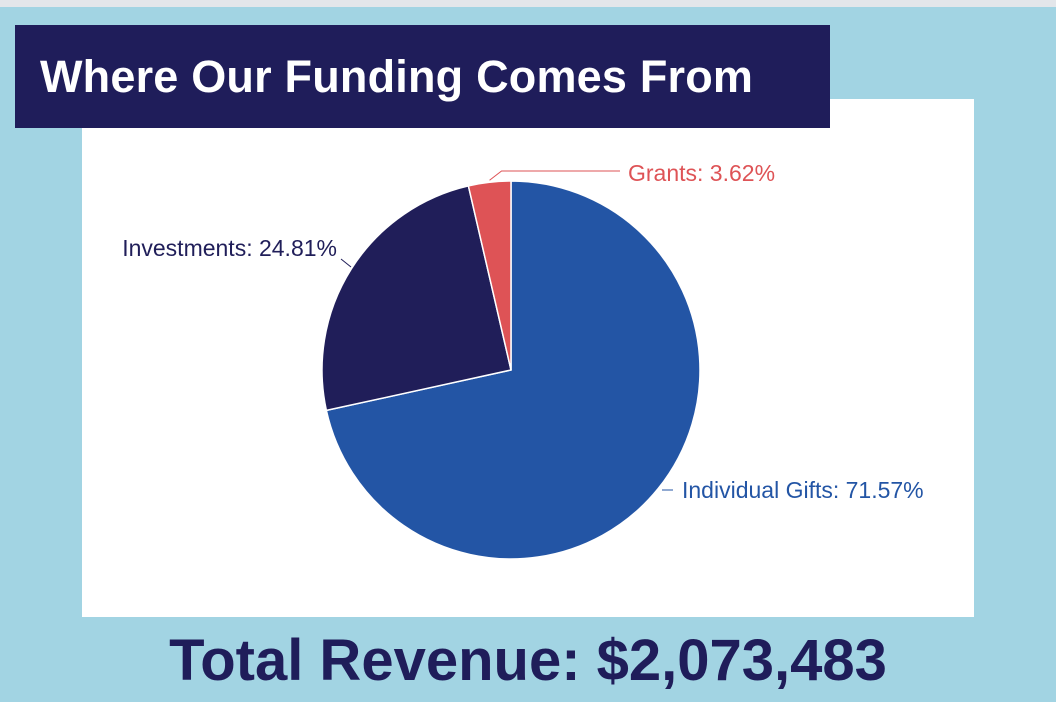  Describe the element at coordinates (489, 275) in the screenshot. I see `pie-slice-grants` at that location.